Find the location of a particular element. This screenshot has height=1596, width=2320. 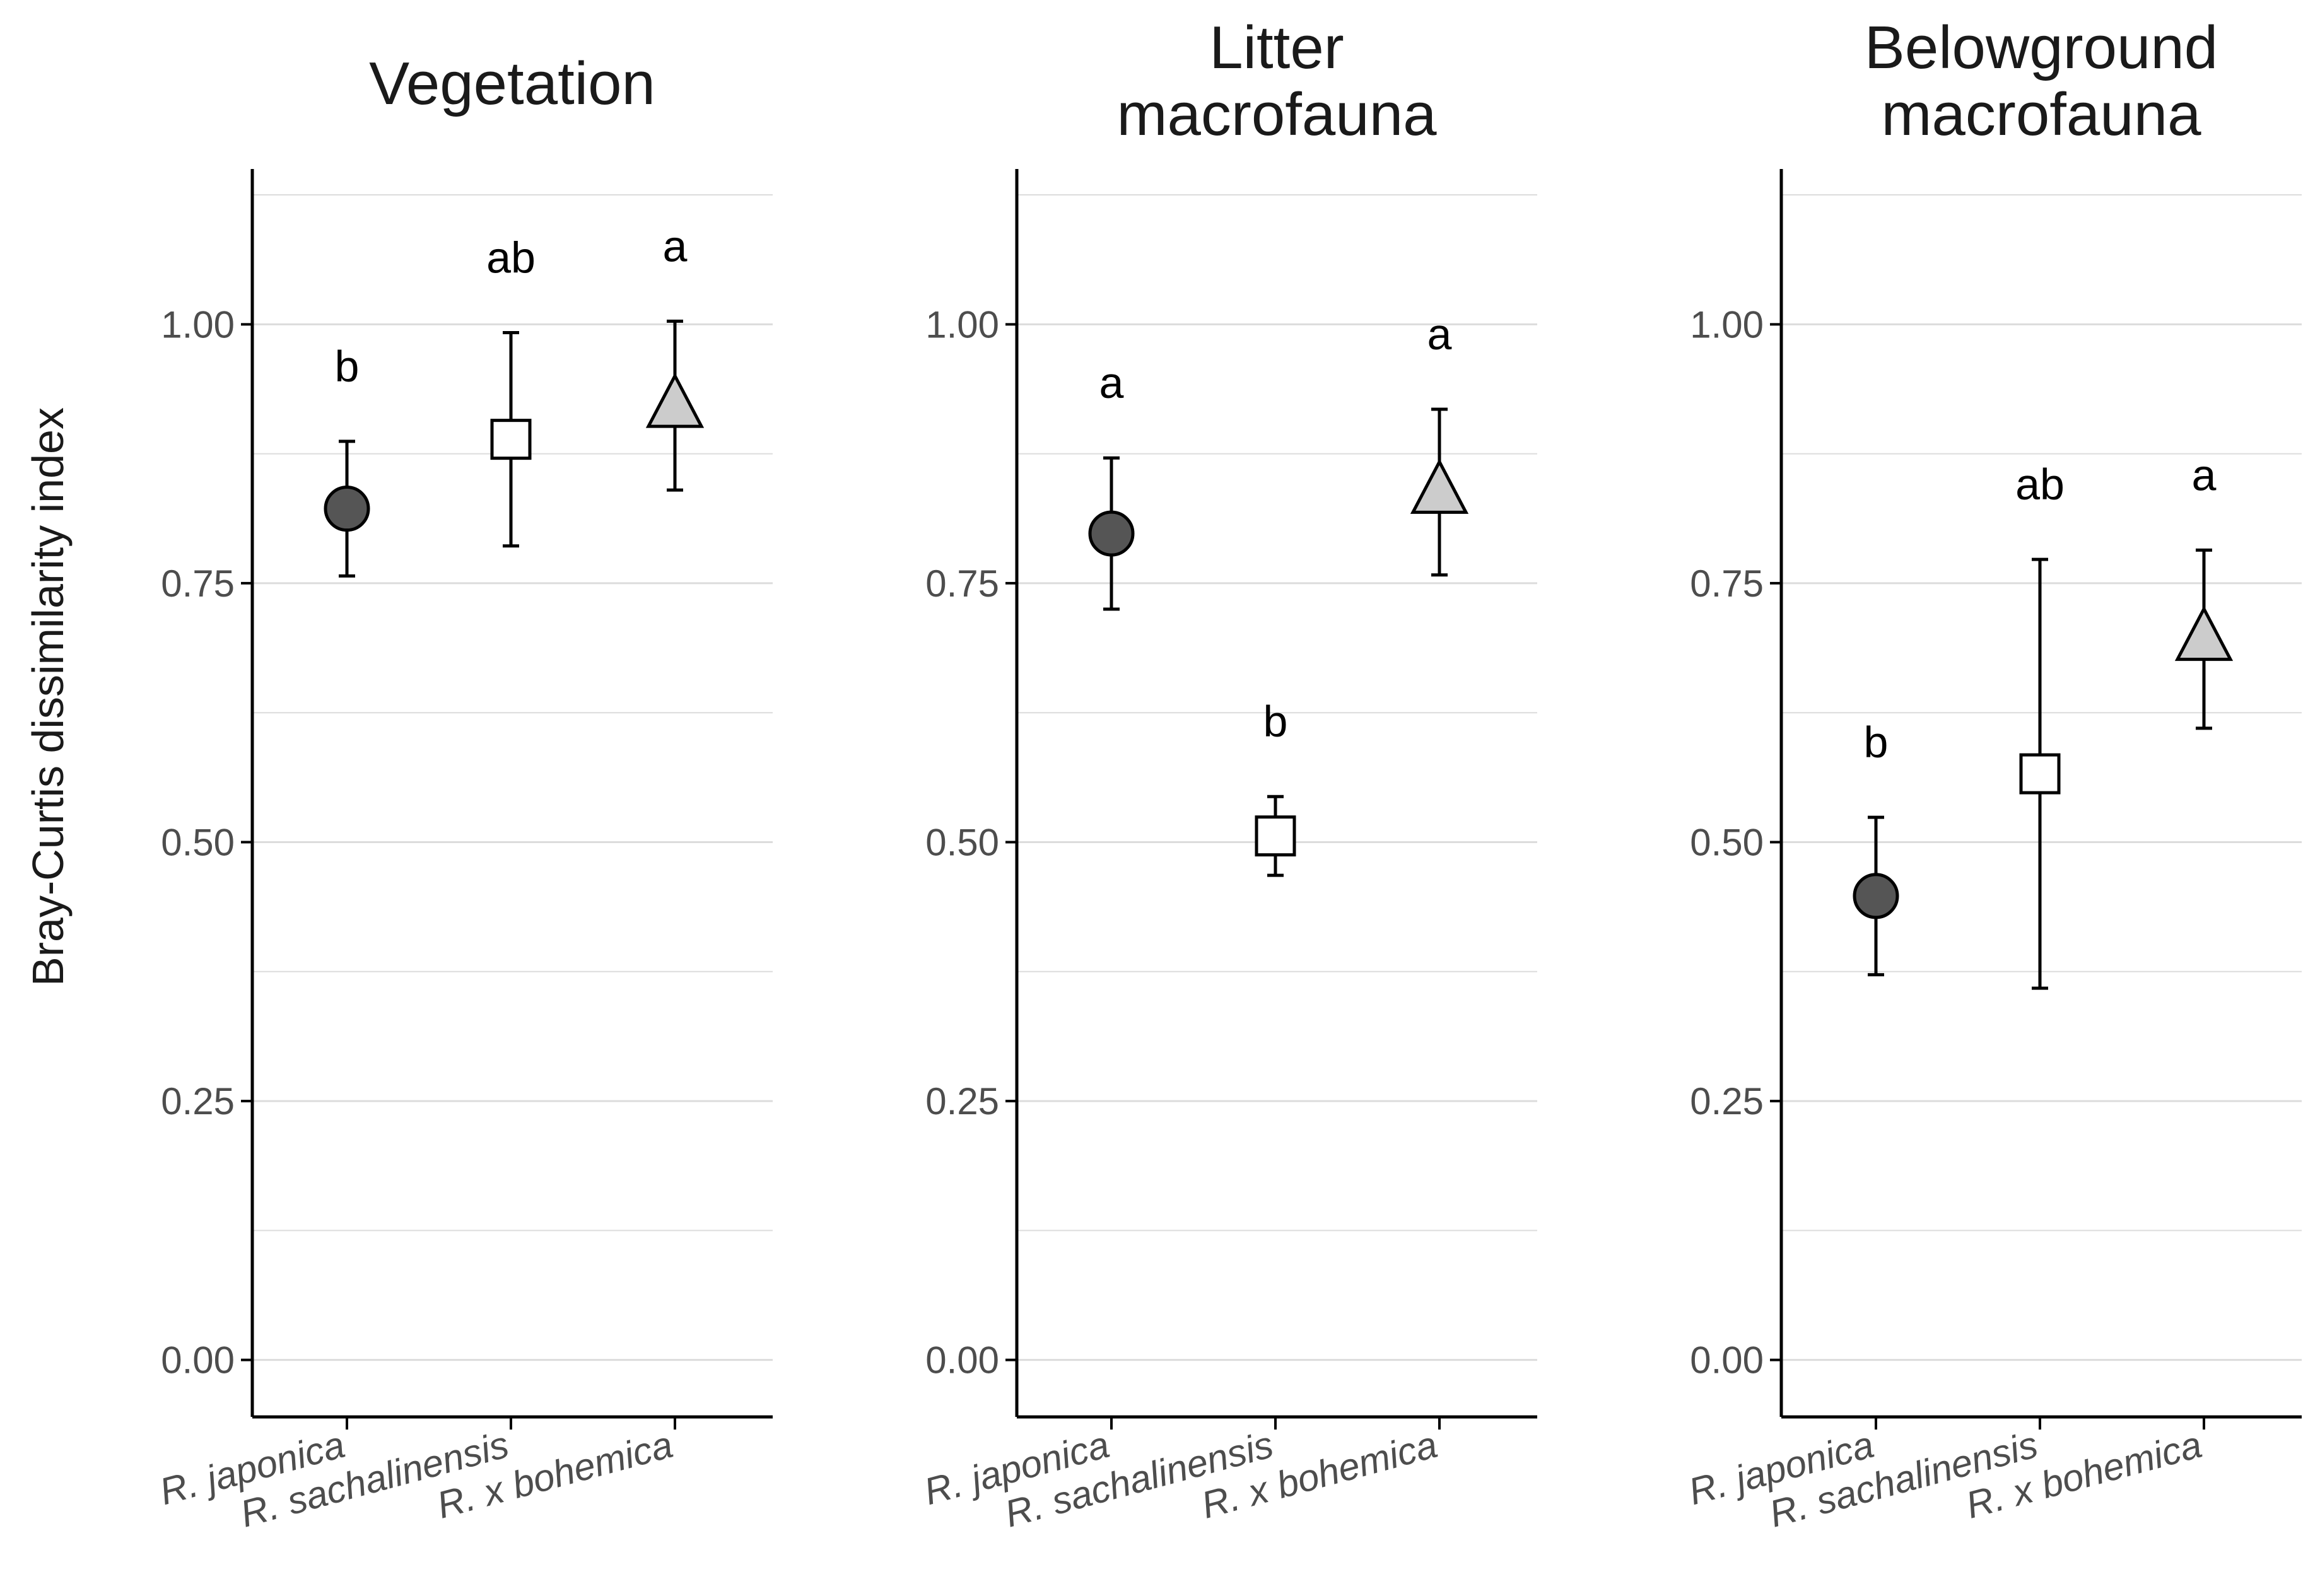

panel-title: Litter is located at coordinates (1276, 48).